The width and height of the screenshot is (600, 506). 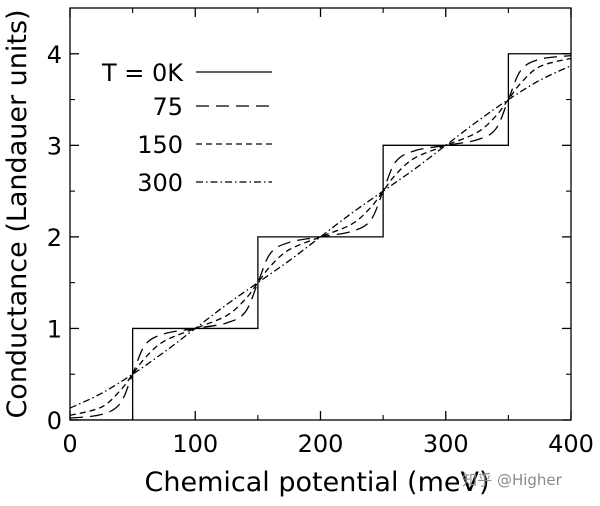 What do you see at coordinates (446, 444) in the screenshot?
I see `x-tick-label: 300` at bounding box center [446, 444].